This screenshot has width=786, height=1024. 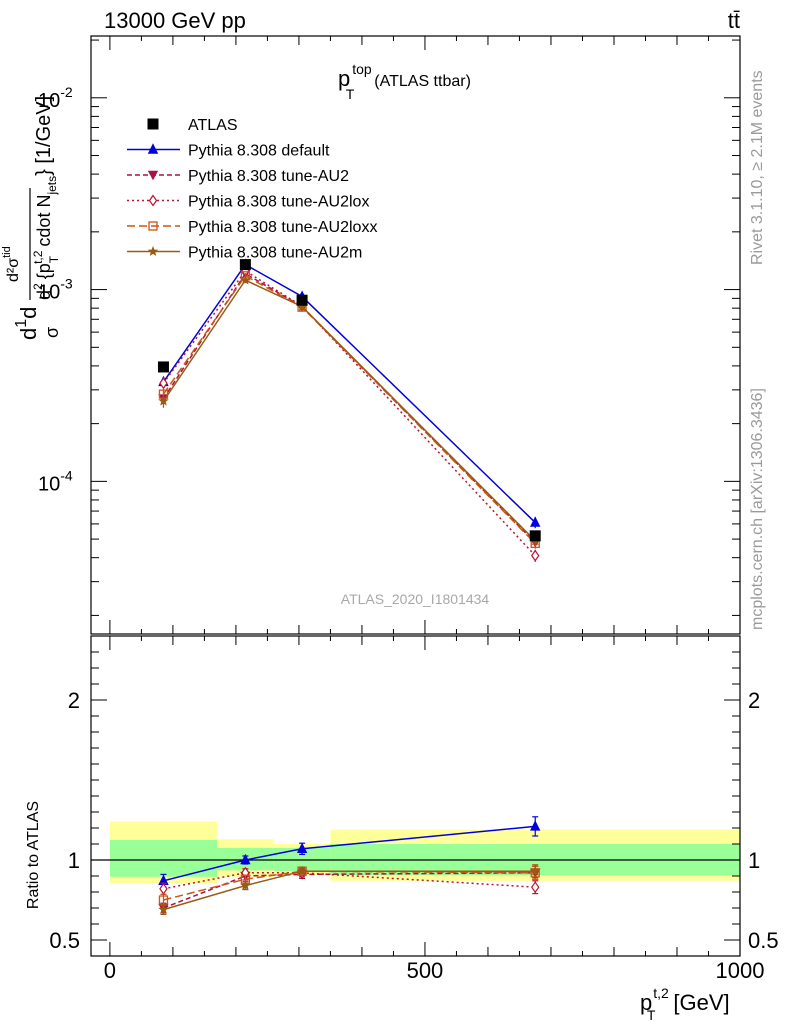 What do you see at coordinates (38, 257) in the screenshot?
I see `ylabel-pt-sup: t,2` at bounding box center [38, 257].